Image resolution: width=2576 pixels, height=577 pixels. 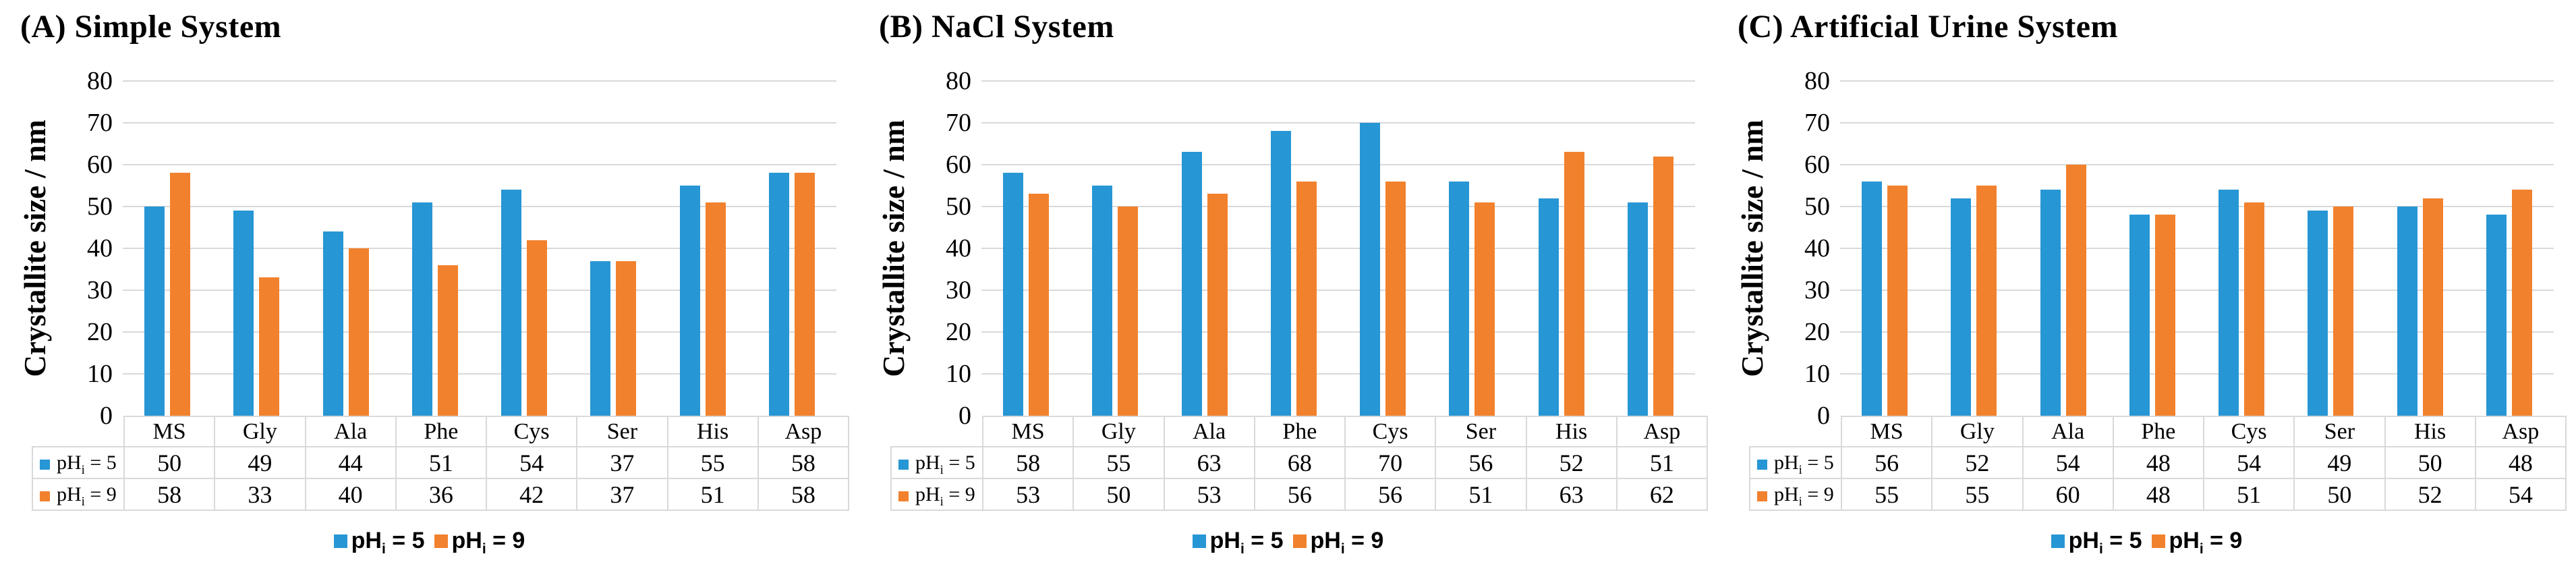 I want to click on bar-ph9-gly, so click(x=1986, y=301).